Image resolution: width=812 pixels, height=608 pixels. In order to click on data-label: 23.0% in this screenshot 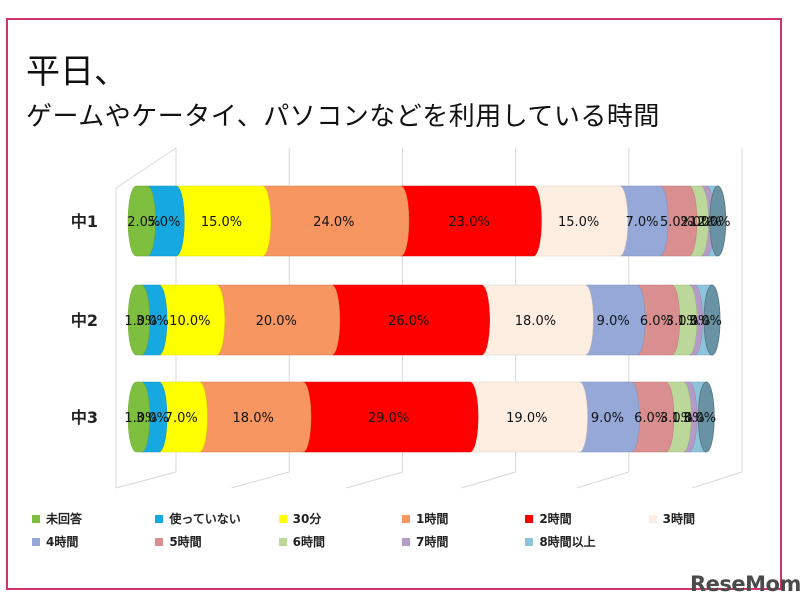, I will do `click(469, 222)`.